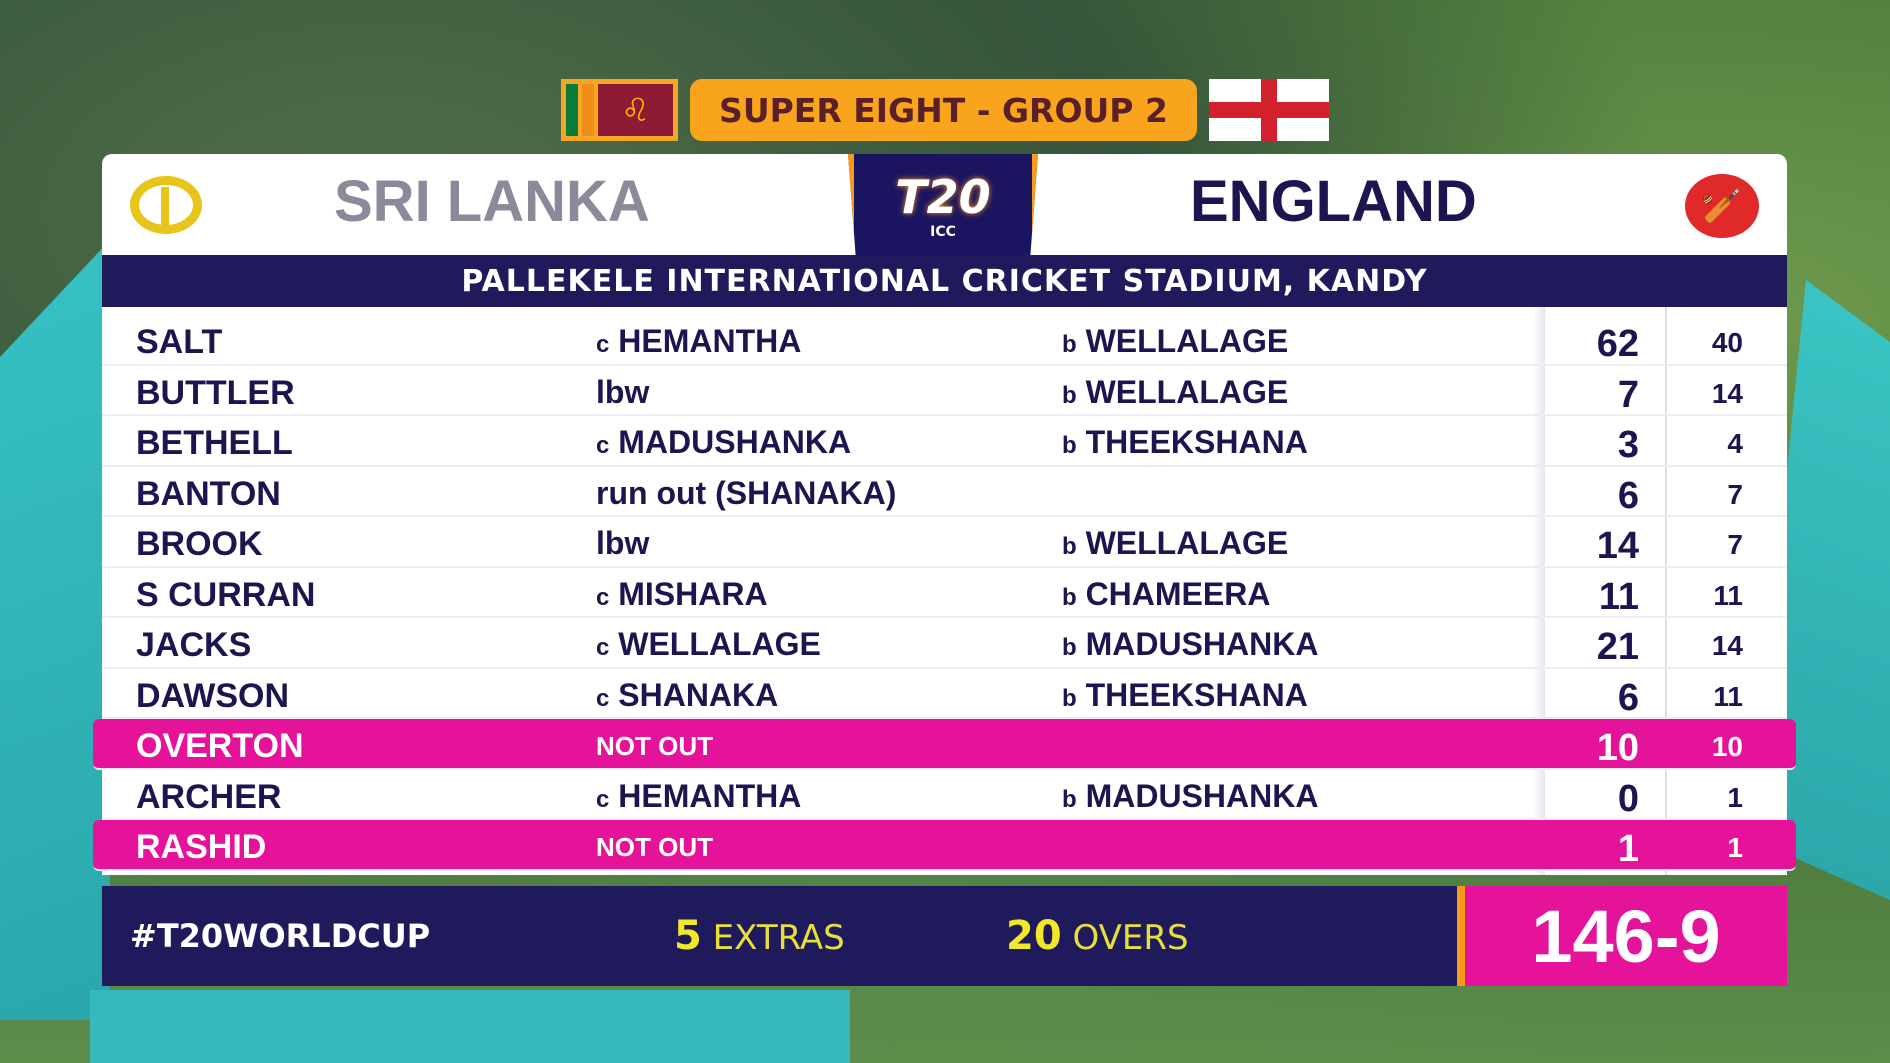 This screenshot has width=1890, height=1063. Describe the element at coordinates (698, 694) in the screenshot. I see `dismissal-text: SHANAKA` at that location.